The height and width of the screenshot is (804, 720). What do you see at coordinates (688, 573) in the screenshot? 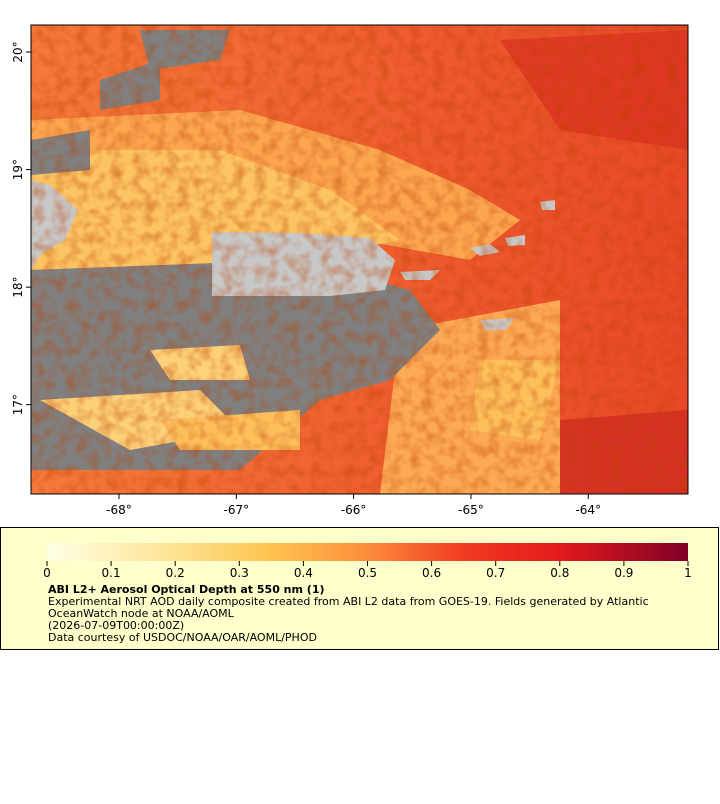
I see `colorbar-tick-label: 1` at bounding box center [688, 573].